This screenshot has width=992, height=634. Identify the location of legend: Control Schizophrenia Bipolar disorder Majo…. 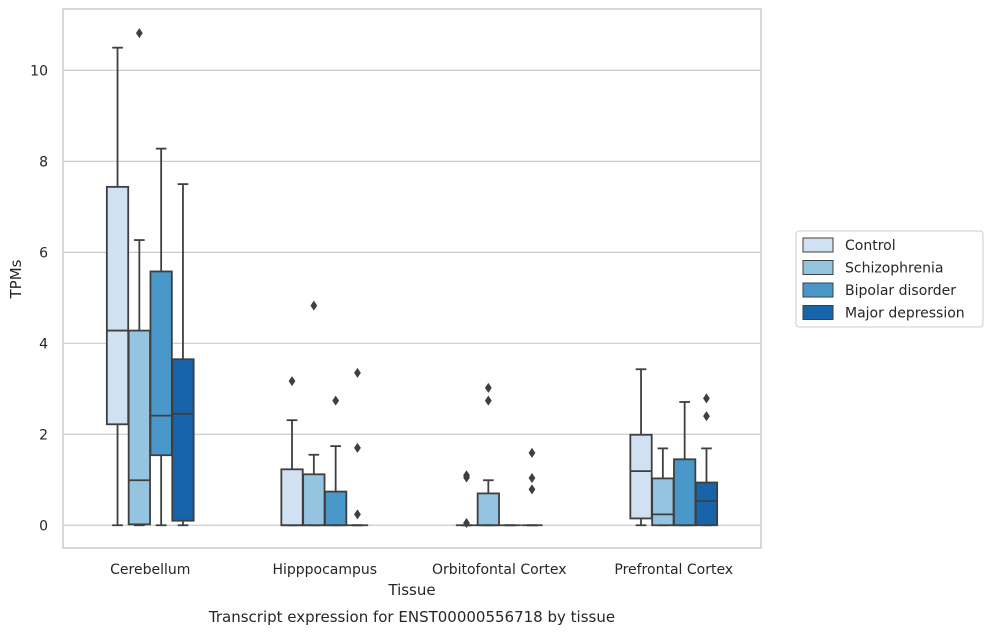
(889, 279).